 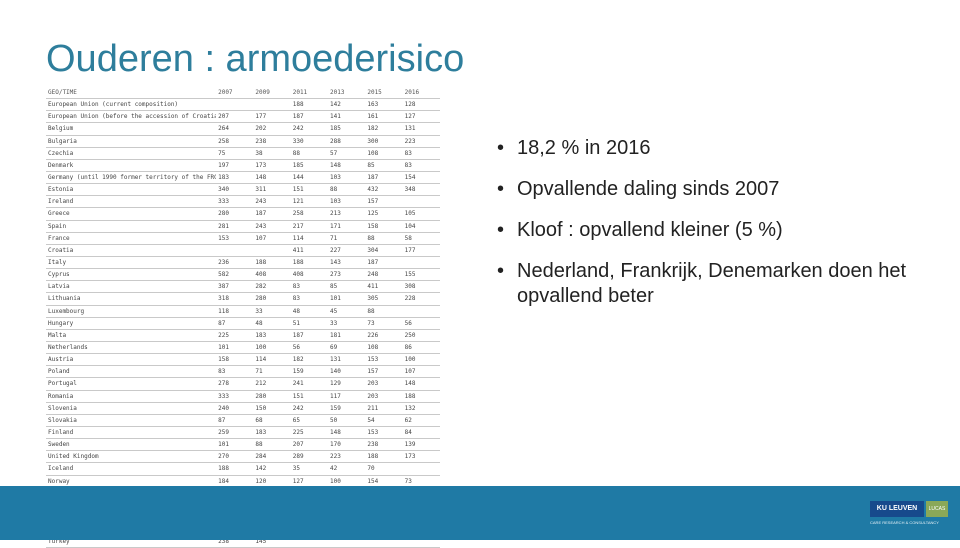 What do you see at coordinates (131, 226) in the screenshot?
I see `country-cell: Spain` at bounding box center [131, 226].